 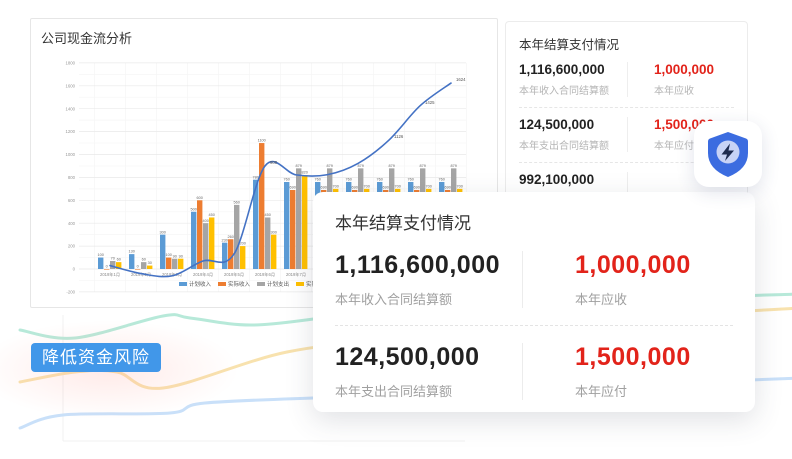 What do you see at coordinates (569, 45) in the screenshot?
I see `settlement-panel-title: 本年结算支付情况` at bounding box center [569, 45].